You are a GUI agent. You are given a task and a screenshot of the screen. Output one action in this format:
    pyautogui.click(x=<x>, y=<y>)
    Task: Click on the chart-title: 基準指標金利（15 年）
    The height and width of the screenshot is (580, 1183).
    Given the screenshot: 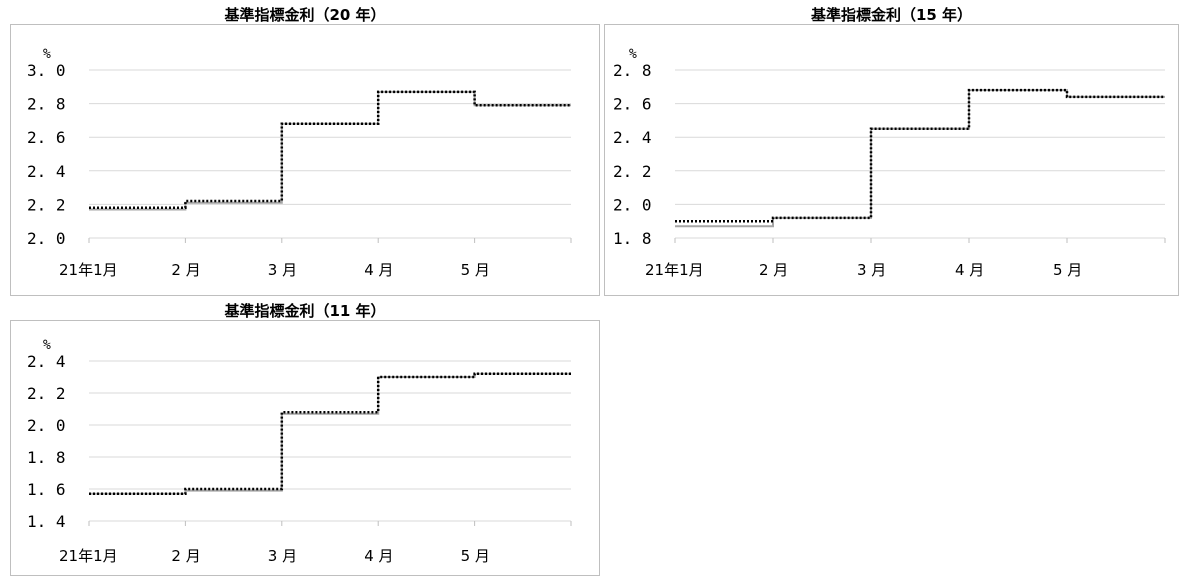 What is the action you would take?
    pyautogui.click(x=891, y=15)
    